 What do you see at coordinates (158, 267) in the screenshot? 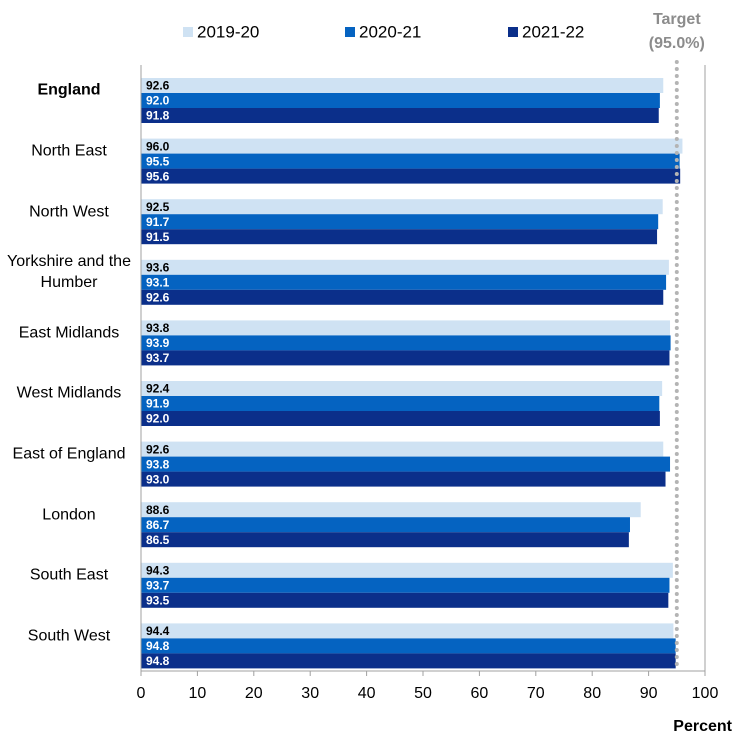
I see `bar-value-label: 93.6` at bounding box center [158, 267].